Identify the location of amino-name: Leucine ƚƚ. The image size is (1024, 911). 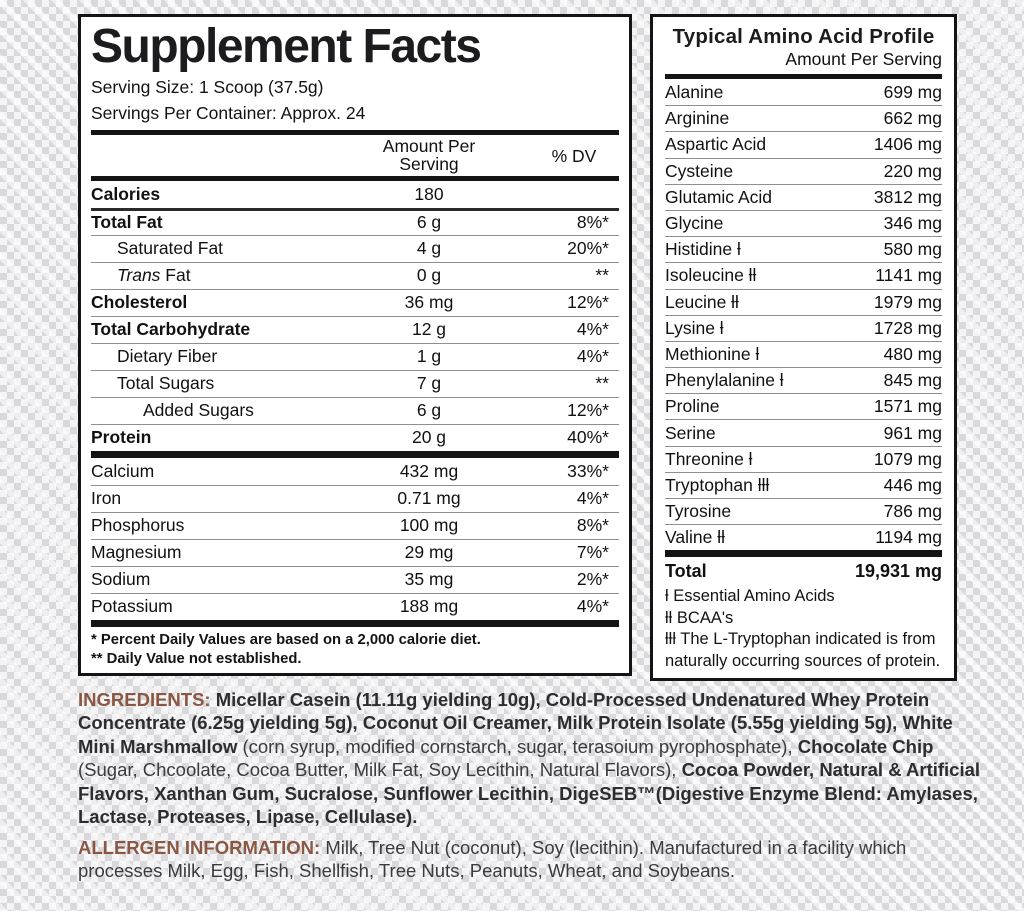
(702, 301).